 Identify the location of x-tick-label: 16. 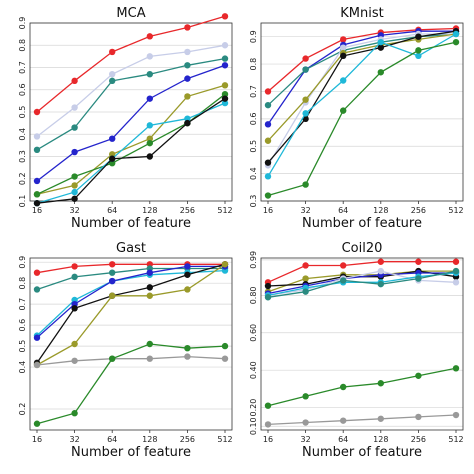
(37, 210).